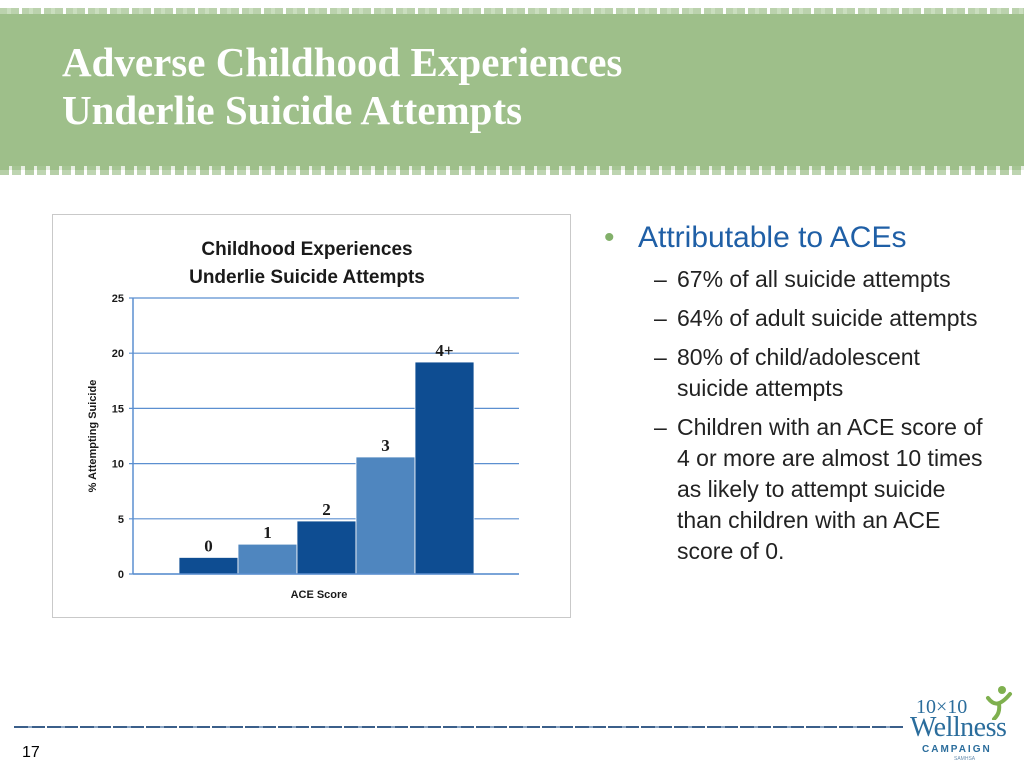 This screenshot has height=768, width=1024. I want to click on wellness-campaign-logo: 10×10 Wellness CAMPAIGN SAMHSA, so click(962, 723).